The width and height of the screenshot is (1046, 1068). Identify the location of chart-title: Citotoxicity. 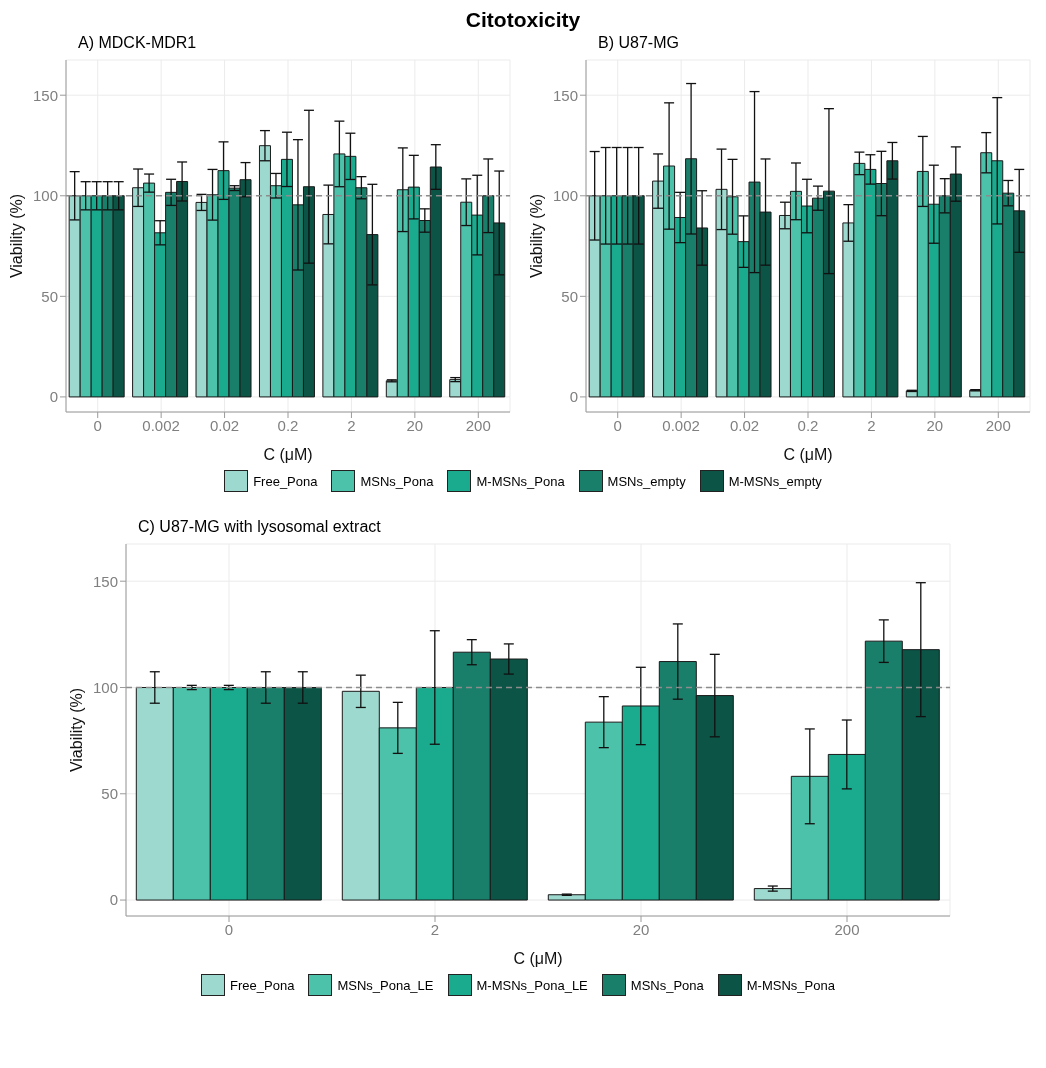
(523, 20).